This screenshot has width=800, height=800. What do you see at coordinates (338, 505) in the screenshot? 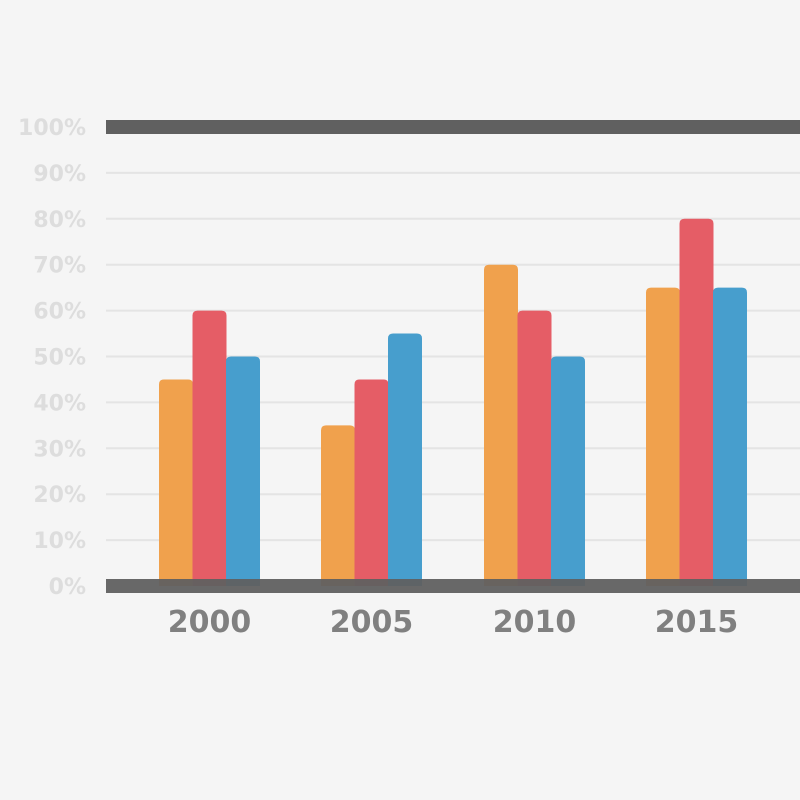
I see `bar-2005-s1` at bounding box center [338, 505].